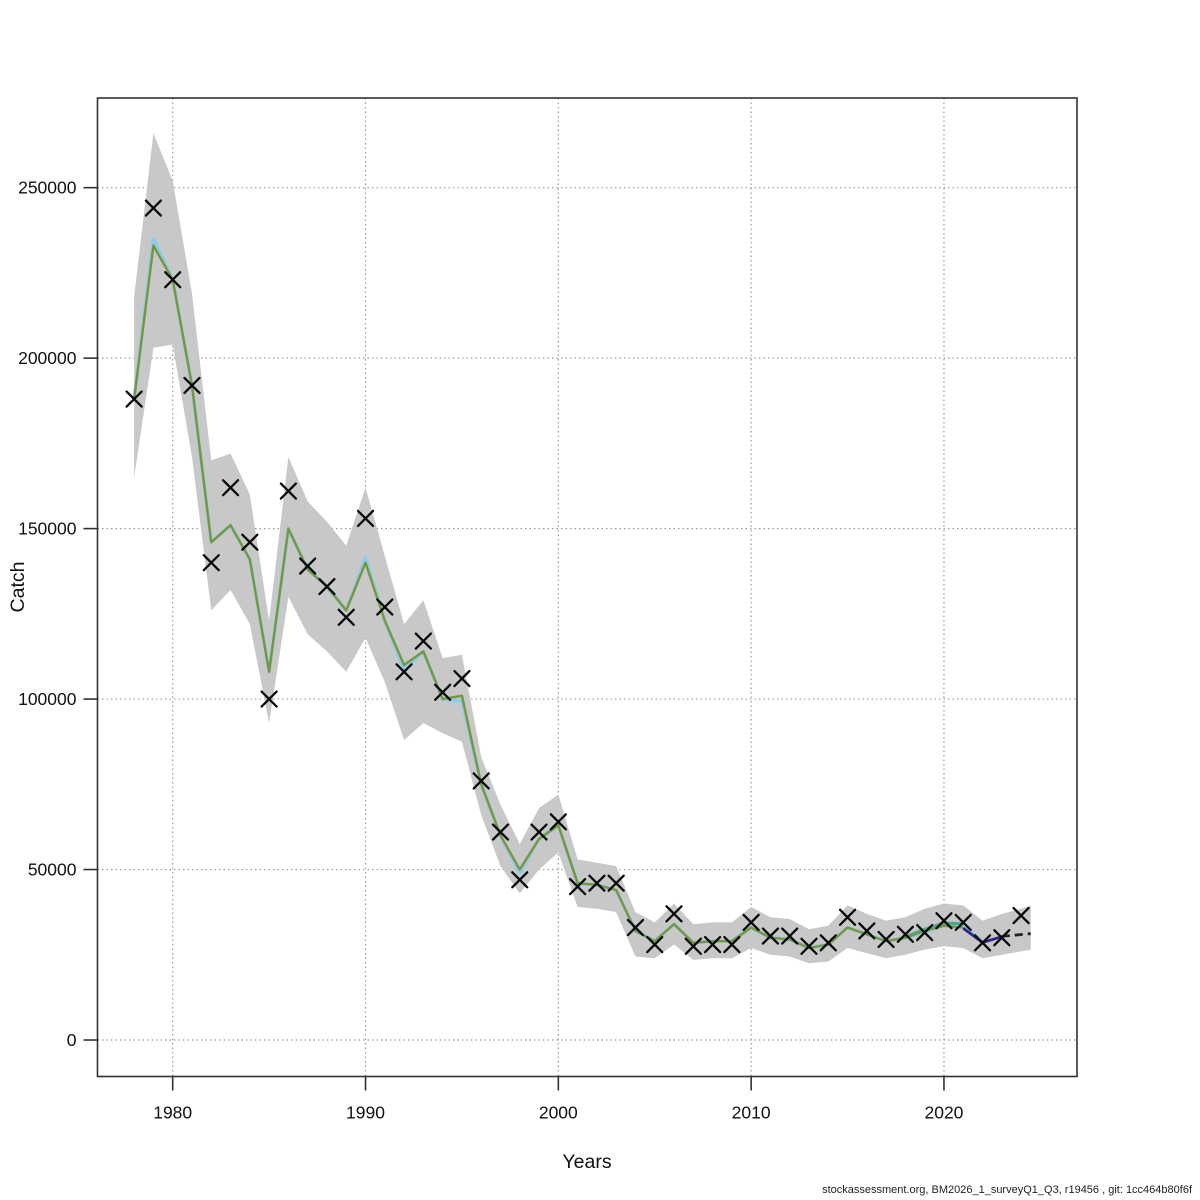 Image resolution: width=1200 pixels, height=1200 pixels. I want to click on y-tick-label-50000: 50000, so click(52, 870).